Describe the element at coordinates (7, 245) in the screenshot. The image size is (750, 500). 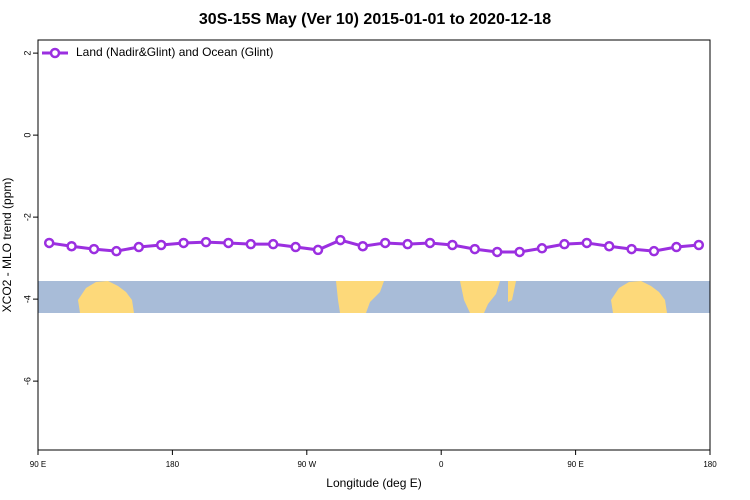
I see `y-axis-label: XCO2 - MLO trend (ppm)` at that location.